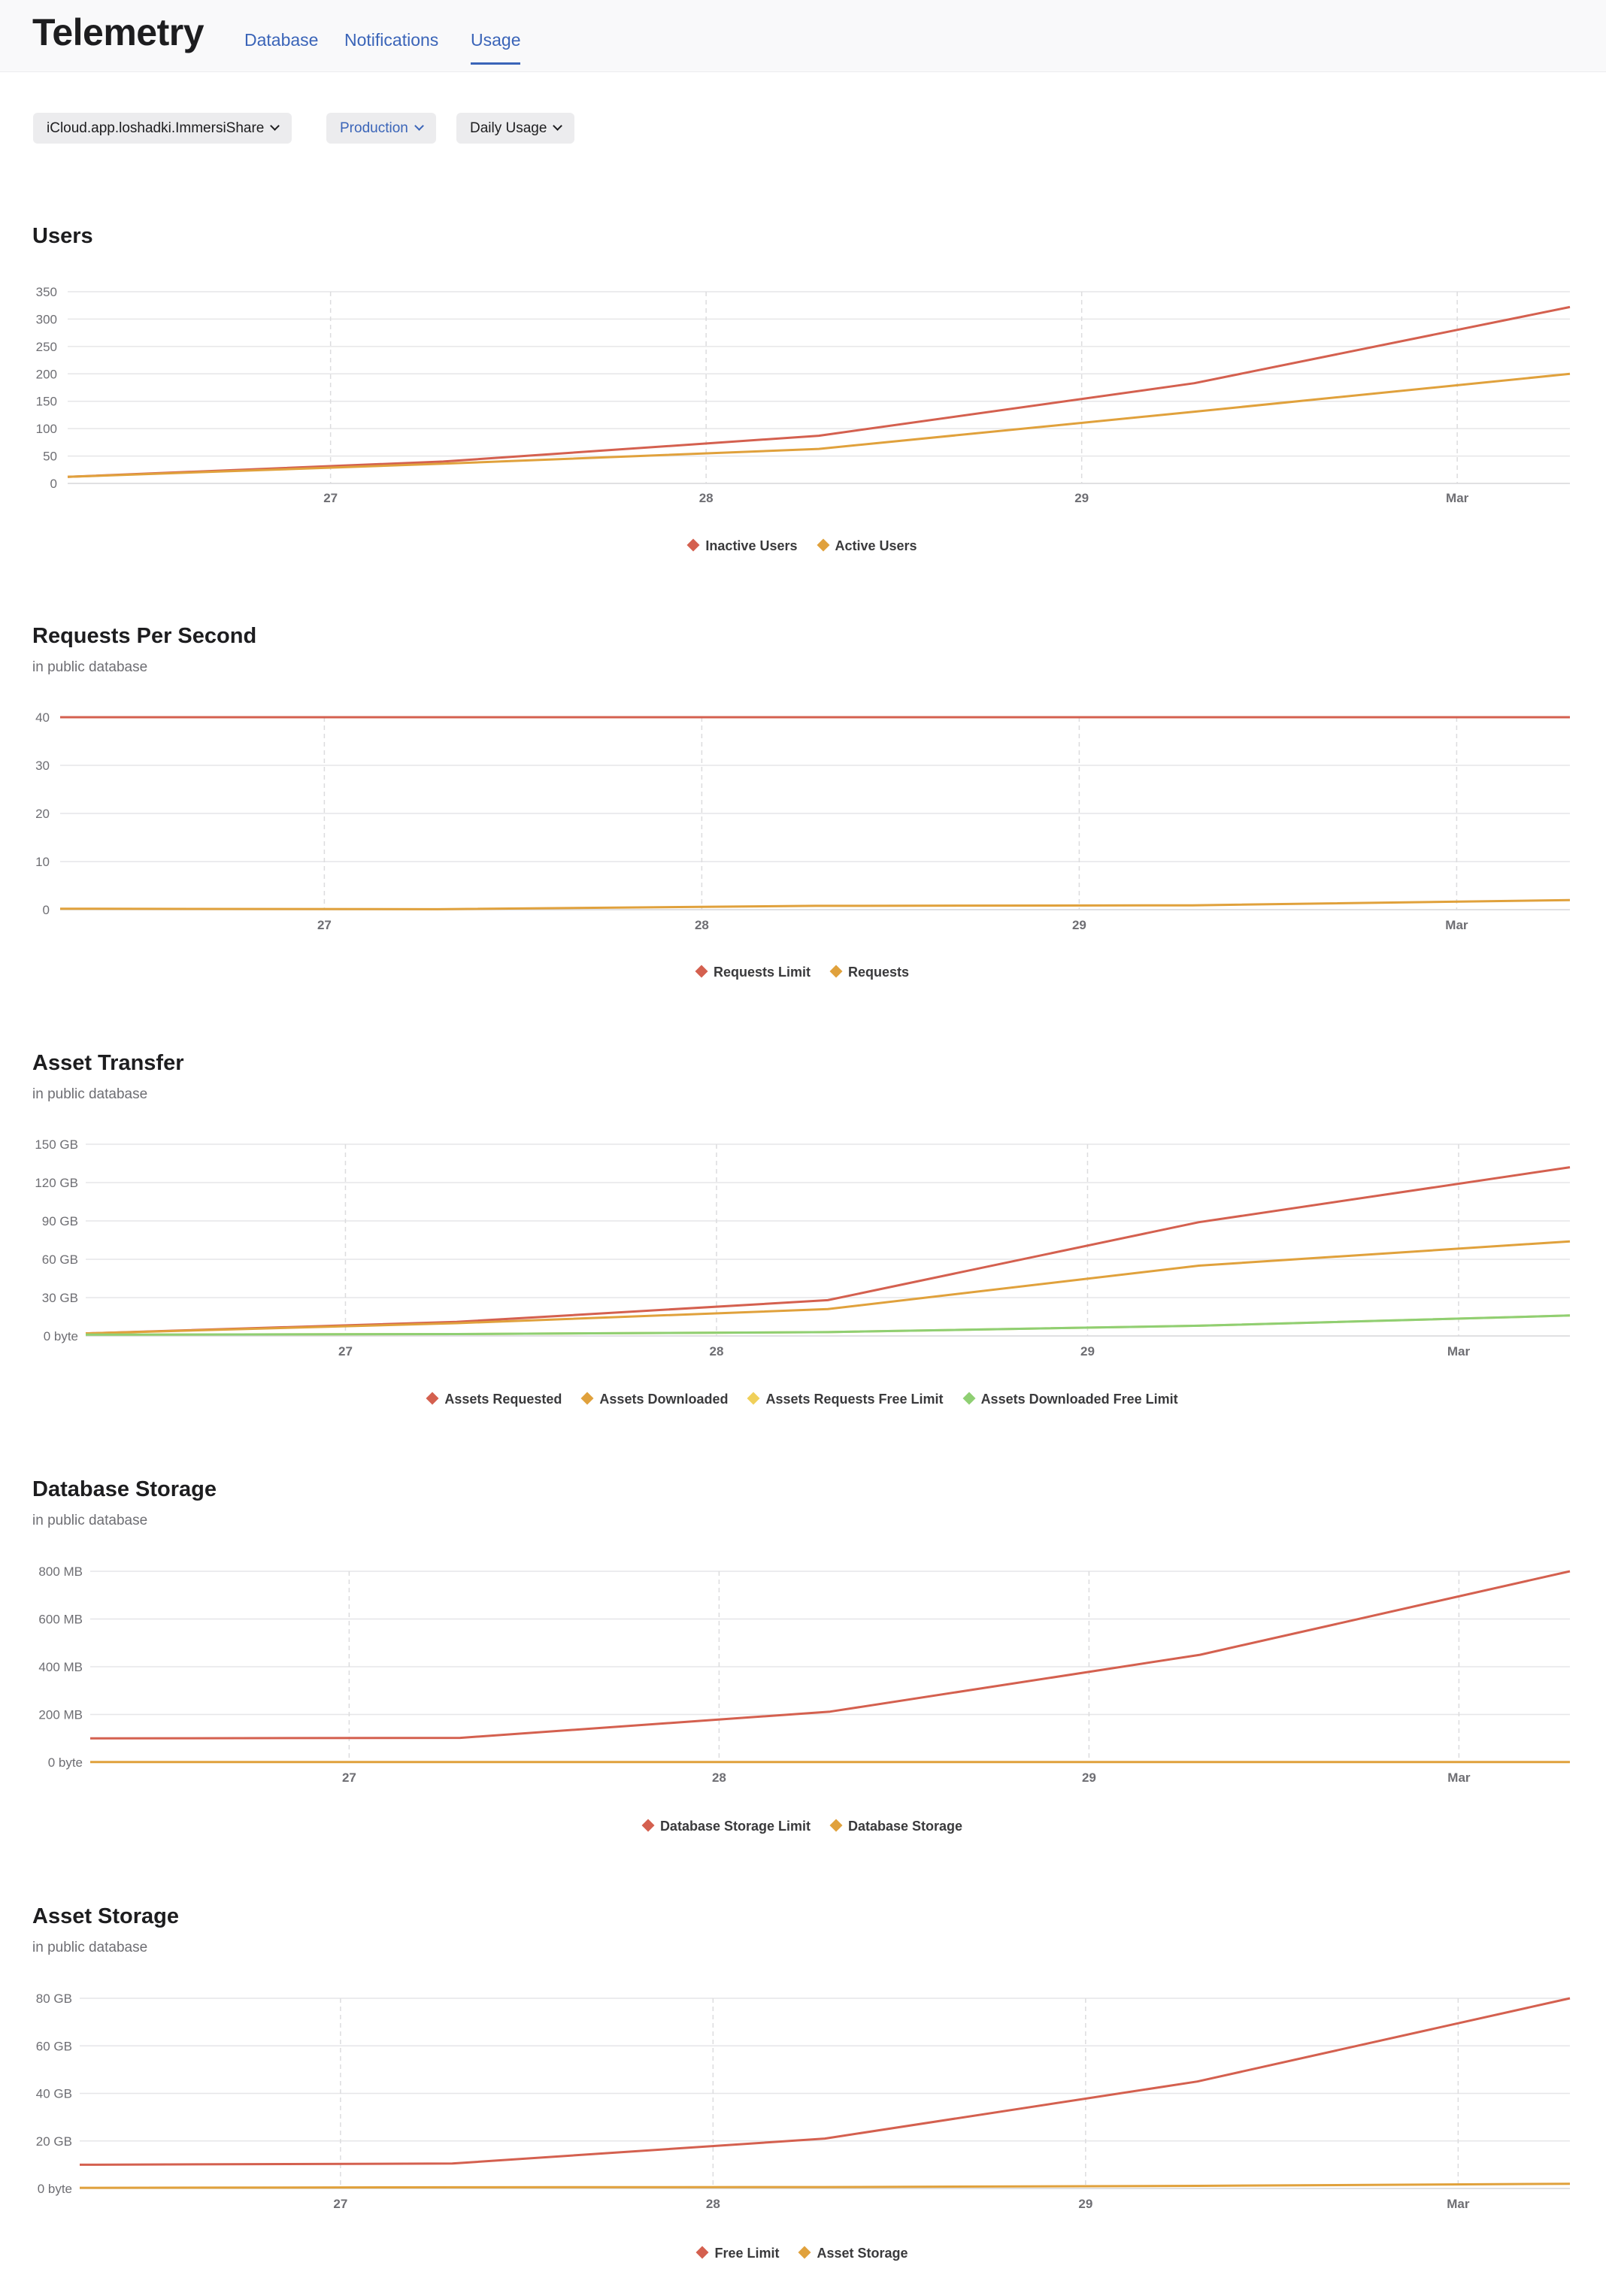  Describe the element at coordinates (895, 1826) in the screenshot. I see `legend-item: Database Storage` at that location.